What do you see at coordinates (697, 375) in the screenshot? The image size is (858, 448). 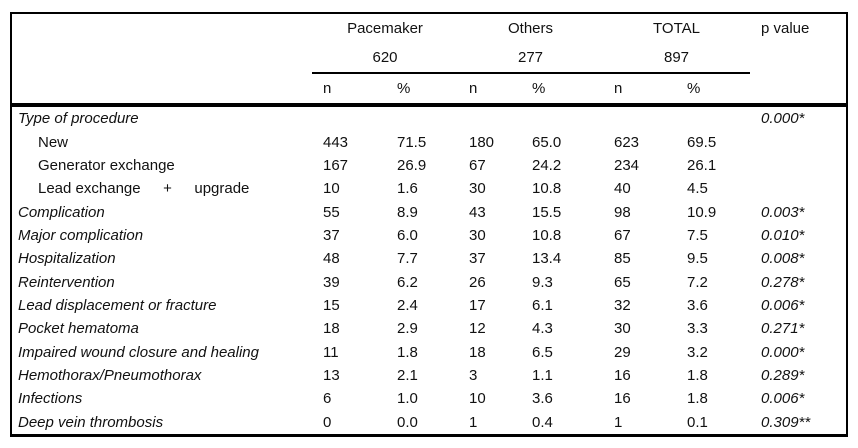 I see `cell-pct-total: 1.8` at bounding box center [697, 375].